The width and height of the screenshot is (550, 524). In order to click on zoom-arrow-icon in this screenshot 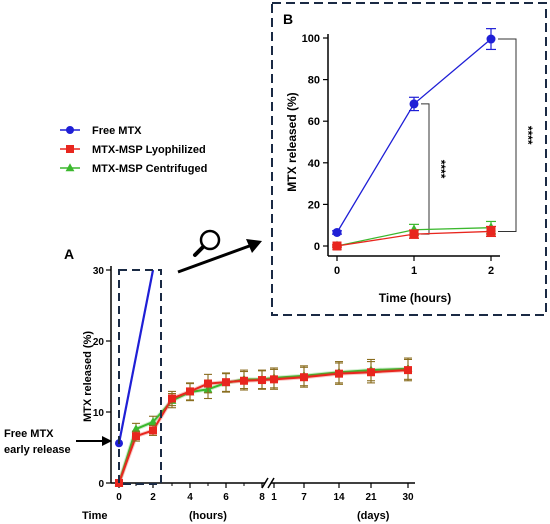, I will do `click(219, 256)`.